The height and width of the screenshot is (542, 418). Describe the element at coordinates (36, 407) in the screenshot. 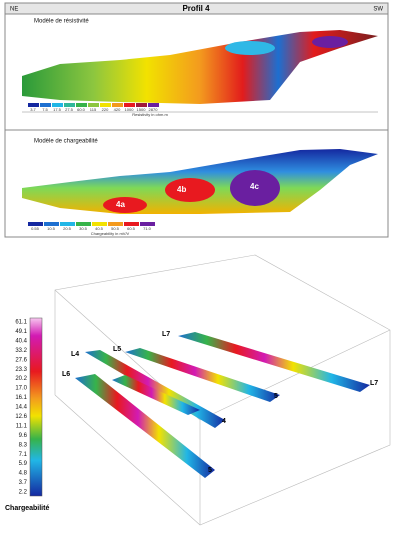

I see `colorbar` at that location.